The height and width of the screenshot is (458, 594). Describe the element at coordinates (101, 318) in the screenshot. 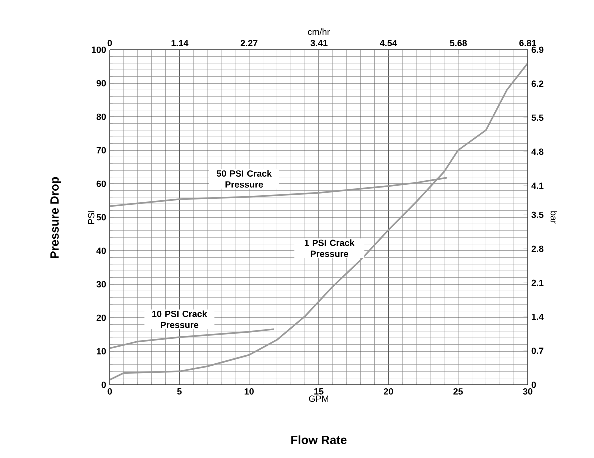

I see `y-tick-label: 20` at that location.